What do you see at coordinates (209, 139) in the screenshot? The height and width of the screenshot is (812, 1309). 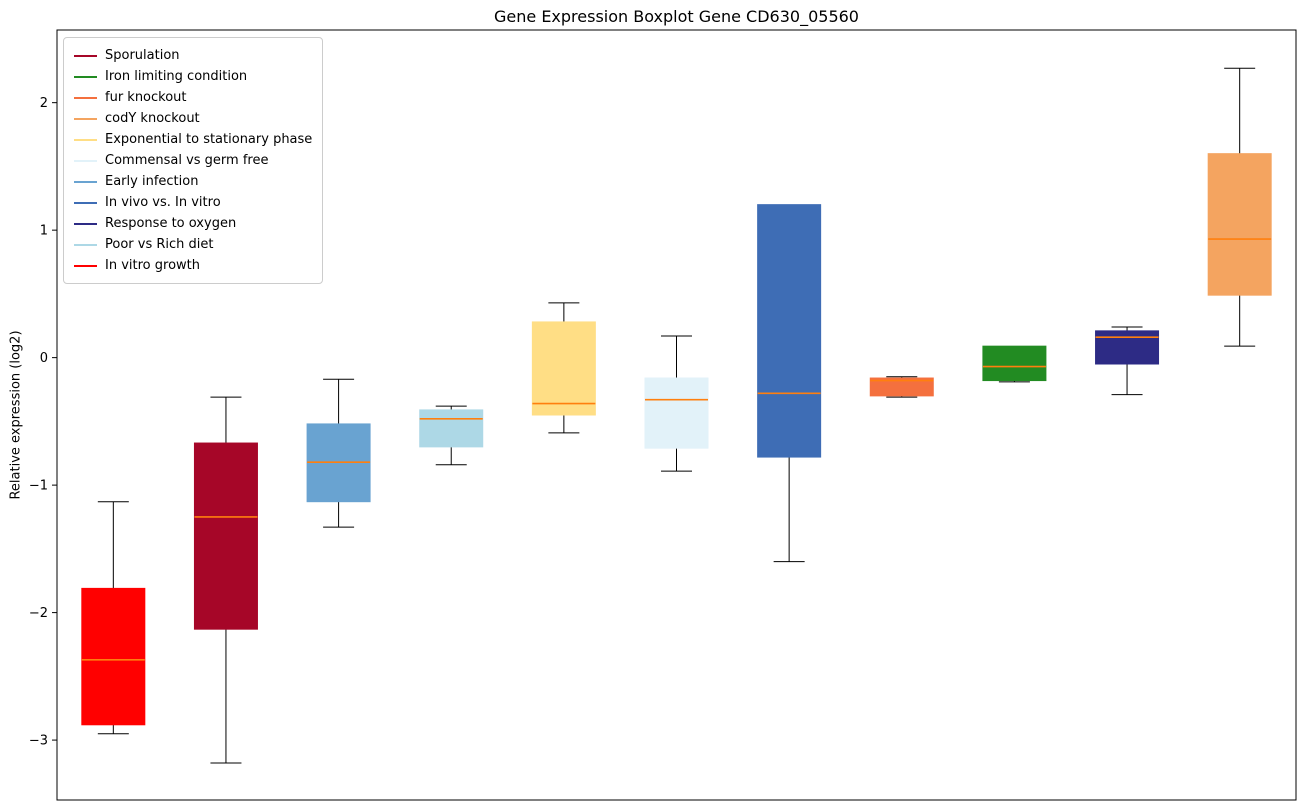 I see `legend-label: Exponential to stationary phase` at bounding box center [209, 139].